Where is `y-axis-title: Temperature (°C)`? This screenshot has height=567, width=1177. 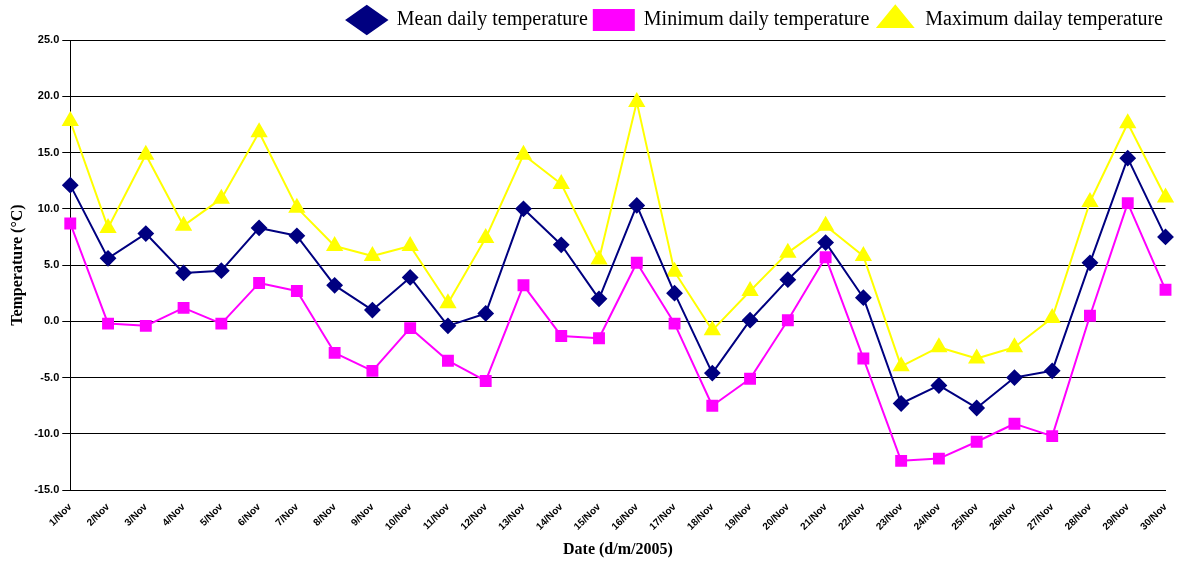 y-axis-title: Temperature (°C) is located at coordinates (16, 265).